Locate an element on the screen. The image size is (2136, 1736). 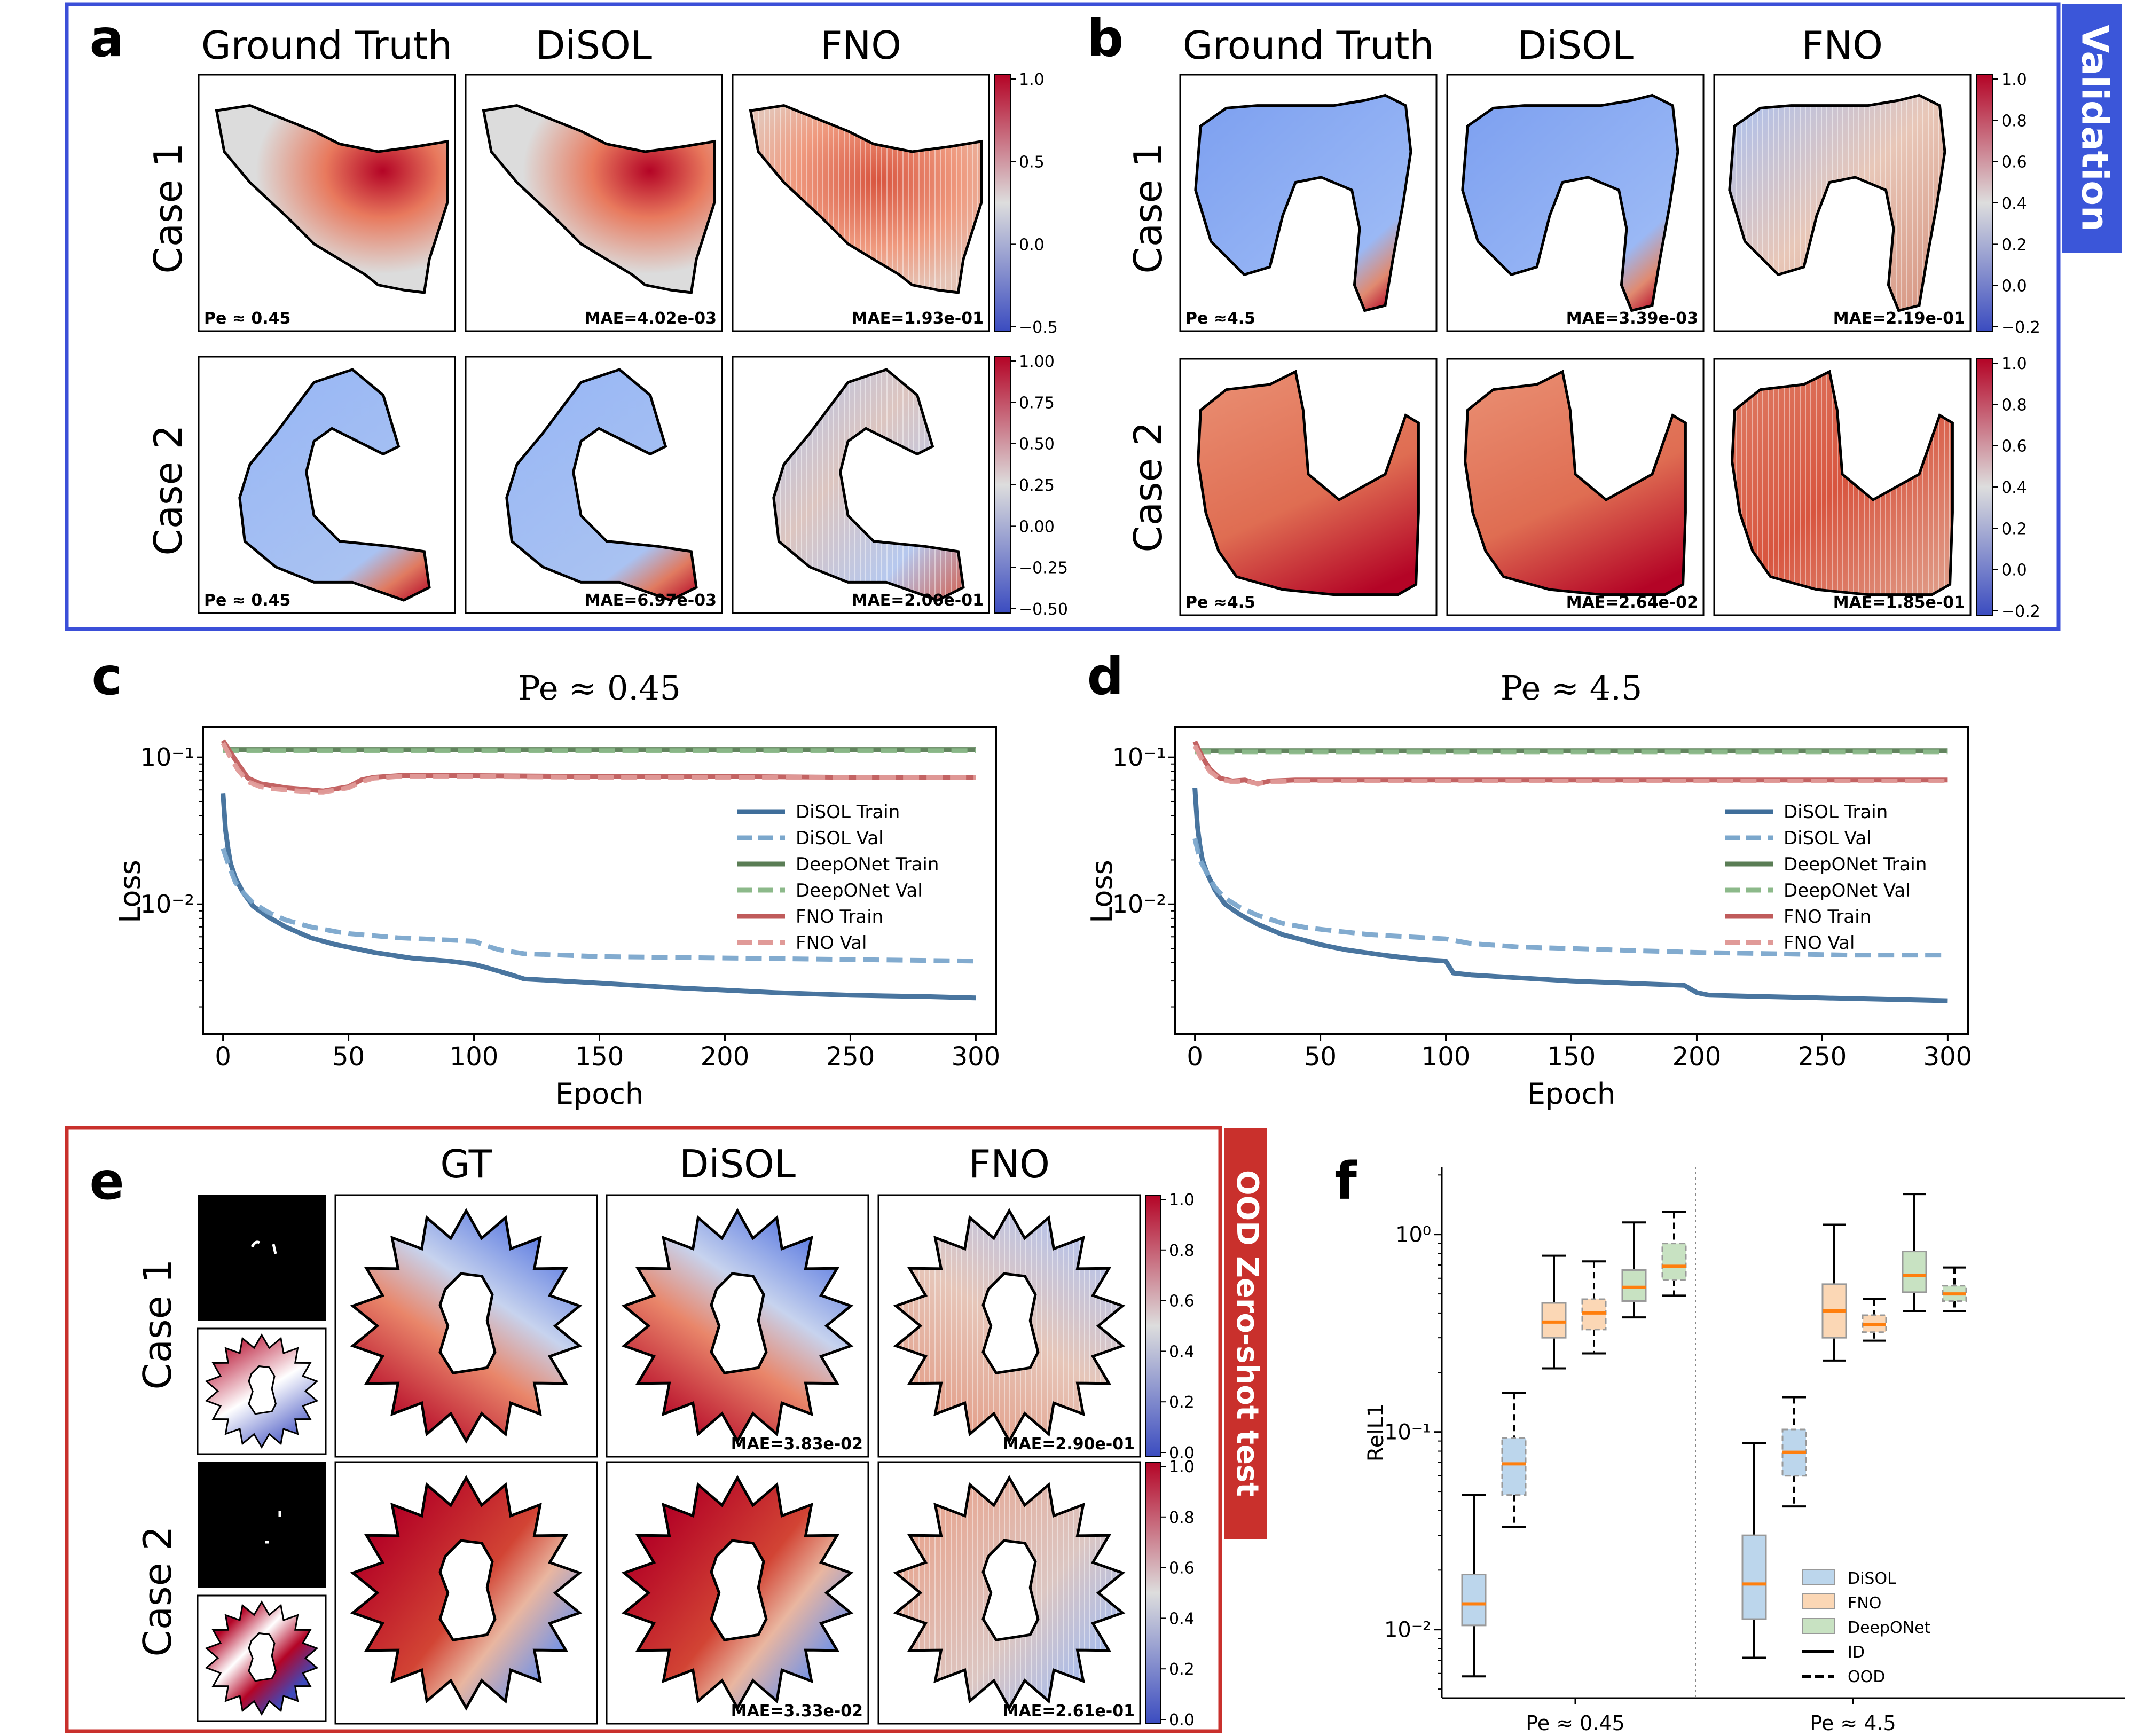
row-label-a-case2: Case 2 is located at coordinates (168, 490).